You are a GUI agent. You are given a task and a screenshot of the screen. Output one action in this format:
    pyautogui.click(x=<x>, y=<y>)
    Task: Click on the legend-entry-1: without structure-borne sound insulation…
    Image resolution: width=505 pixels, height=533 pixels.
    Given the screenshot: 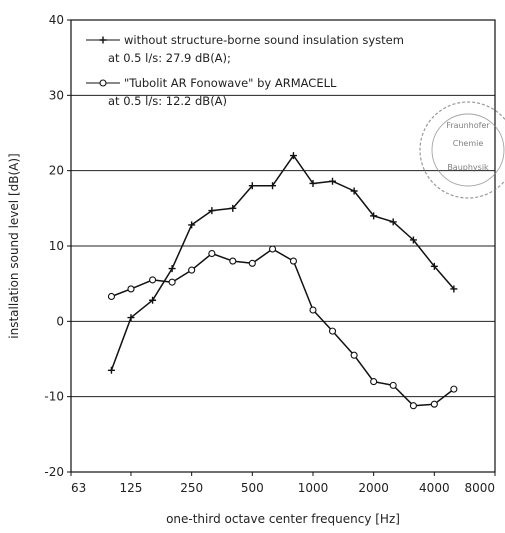 What is the action you would take?
    pyautogui.click(x=245, y=49)
    